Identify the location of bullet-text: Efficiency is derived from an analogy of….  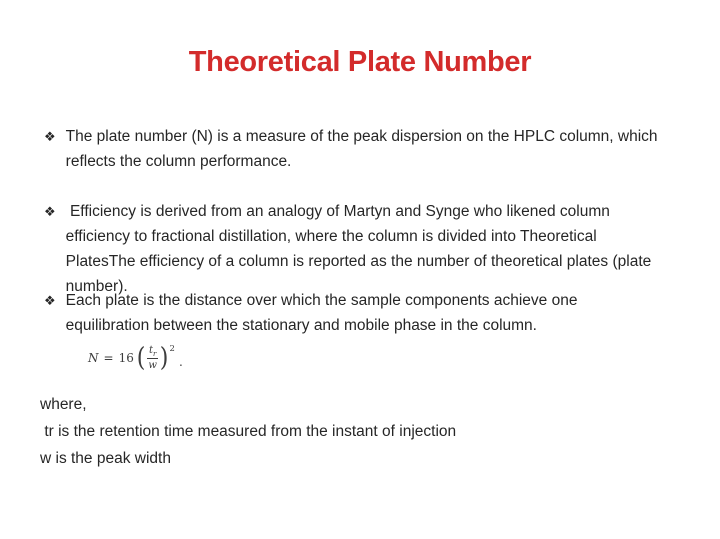
(358, 249).